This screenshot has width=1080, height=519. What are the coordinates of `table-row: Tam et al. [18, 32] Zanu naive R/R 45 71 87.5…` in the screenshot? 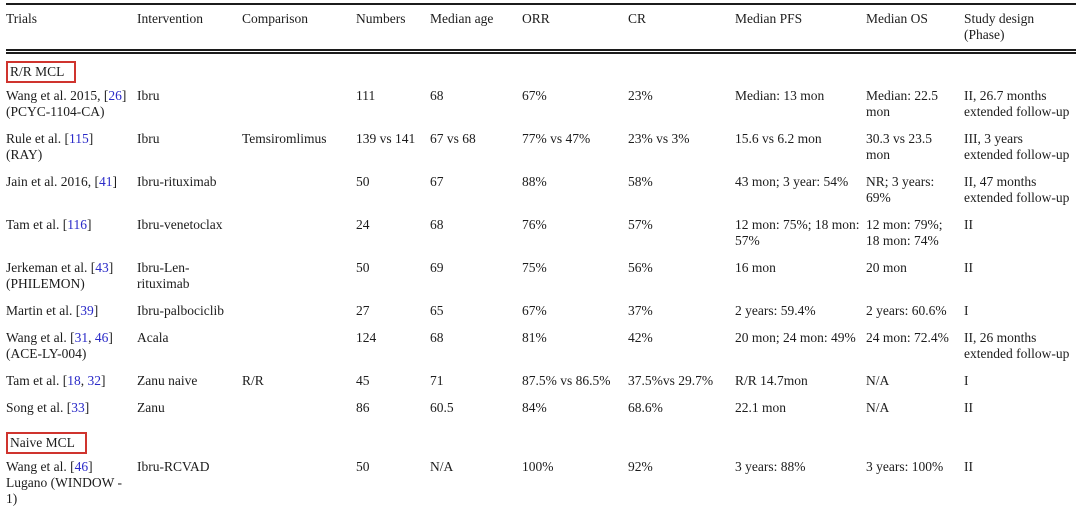 It's located at (541, 384).